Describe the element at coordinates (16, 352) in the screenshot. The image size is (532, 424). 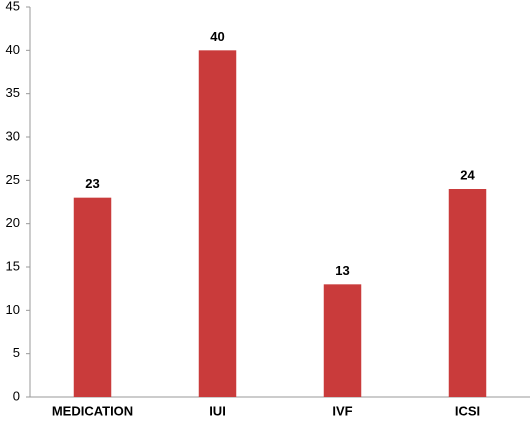
I see `y-tick-label: 5` at that location.